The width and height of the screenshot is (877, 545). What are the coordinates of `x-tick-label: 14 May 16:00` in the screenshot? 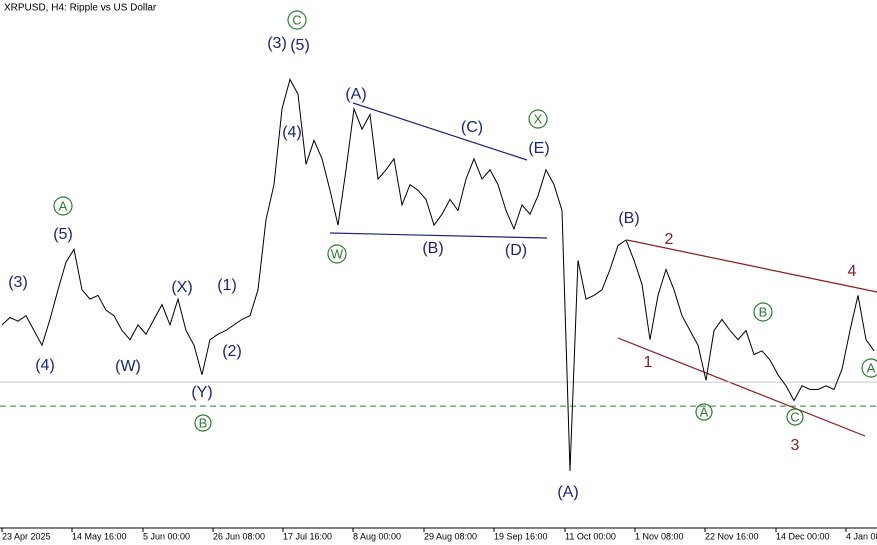 It's located at (99, 536).